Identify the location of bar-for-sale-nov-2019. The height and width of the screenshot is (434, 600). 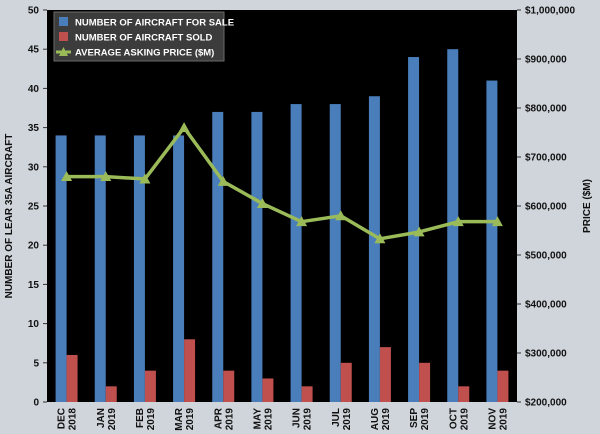
(492, 241).